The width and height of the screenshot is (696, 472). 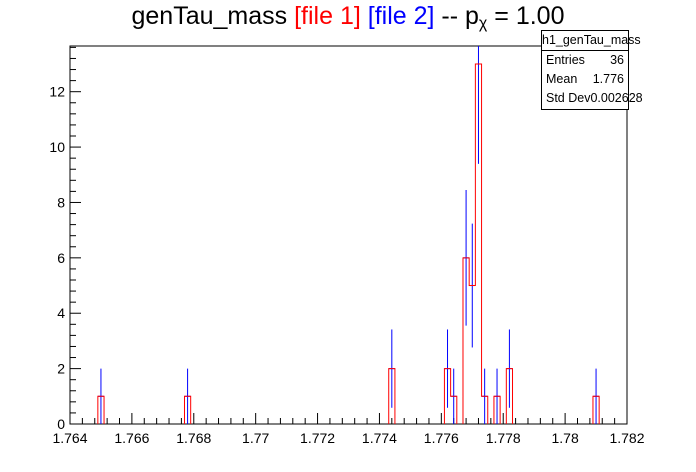 What do you see at coordinates (585, 79) in the screenshot?
I see `stats-row-mean: Mean 1.776` at bounding box center [585, 79].